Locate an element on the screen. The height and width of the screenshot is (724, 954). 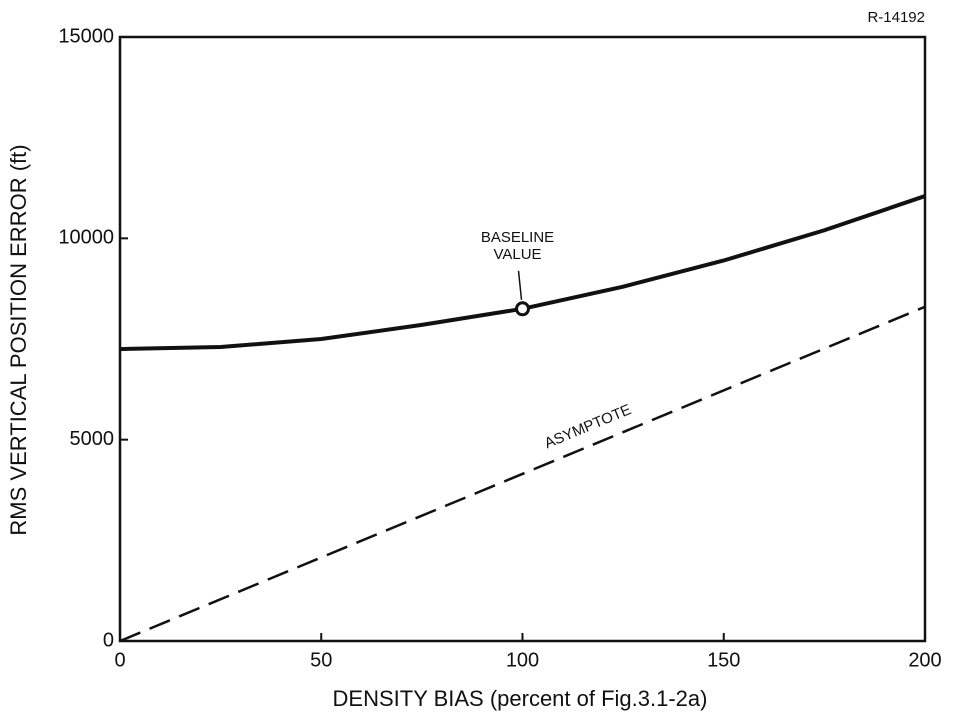
y-axis-label: RMS VERTICAL POSITION ERROR (ft) is located at coordinates (18, 339).